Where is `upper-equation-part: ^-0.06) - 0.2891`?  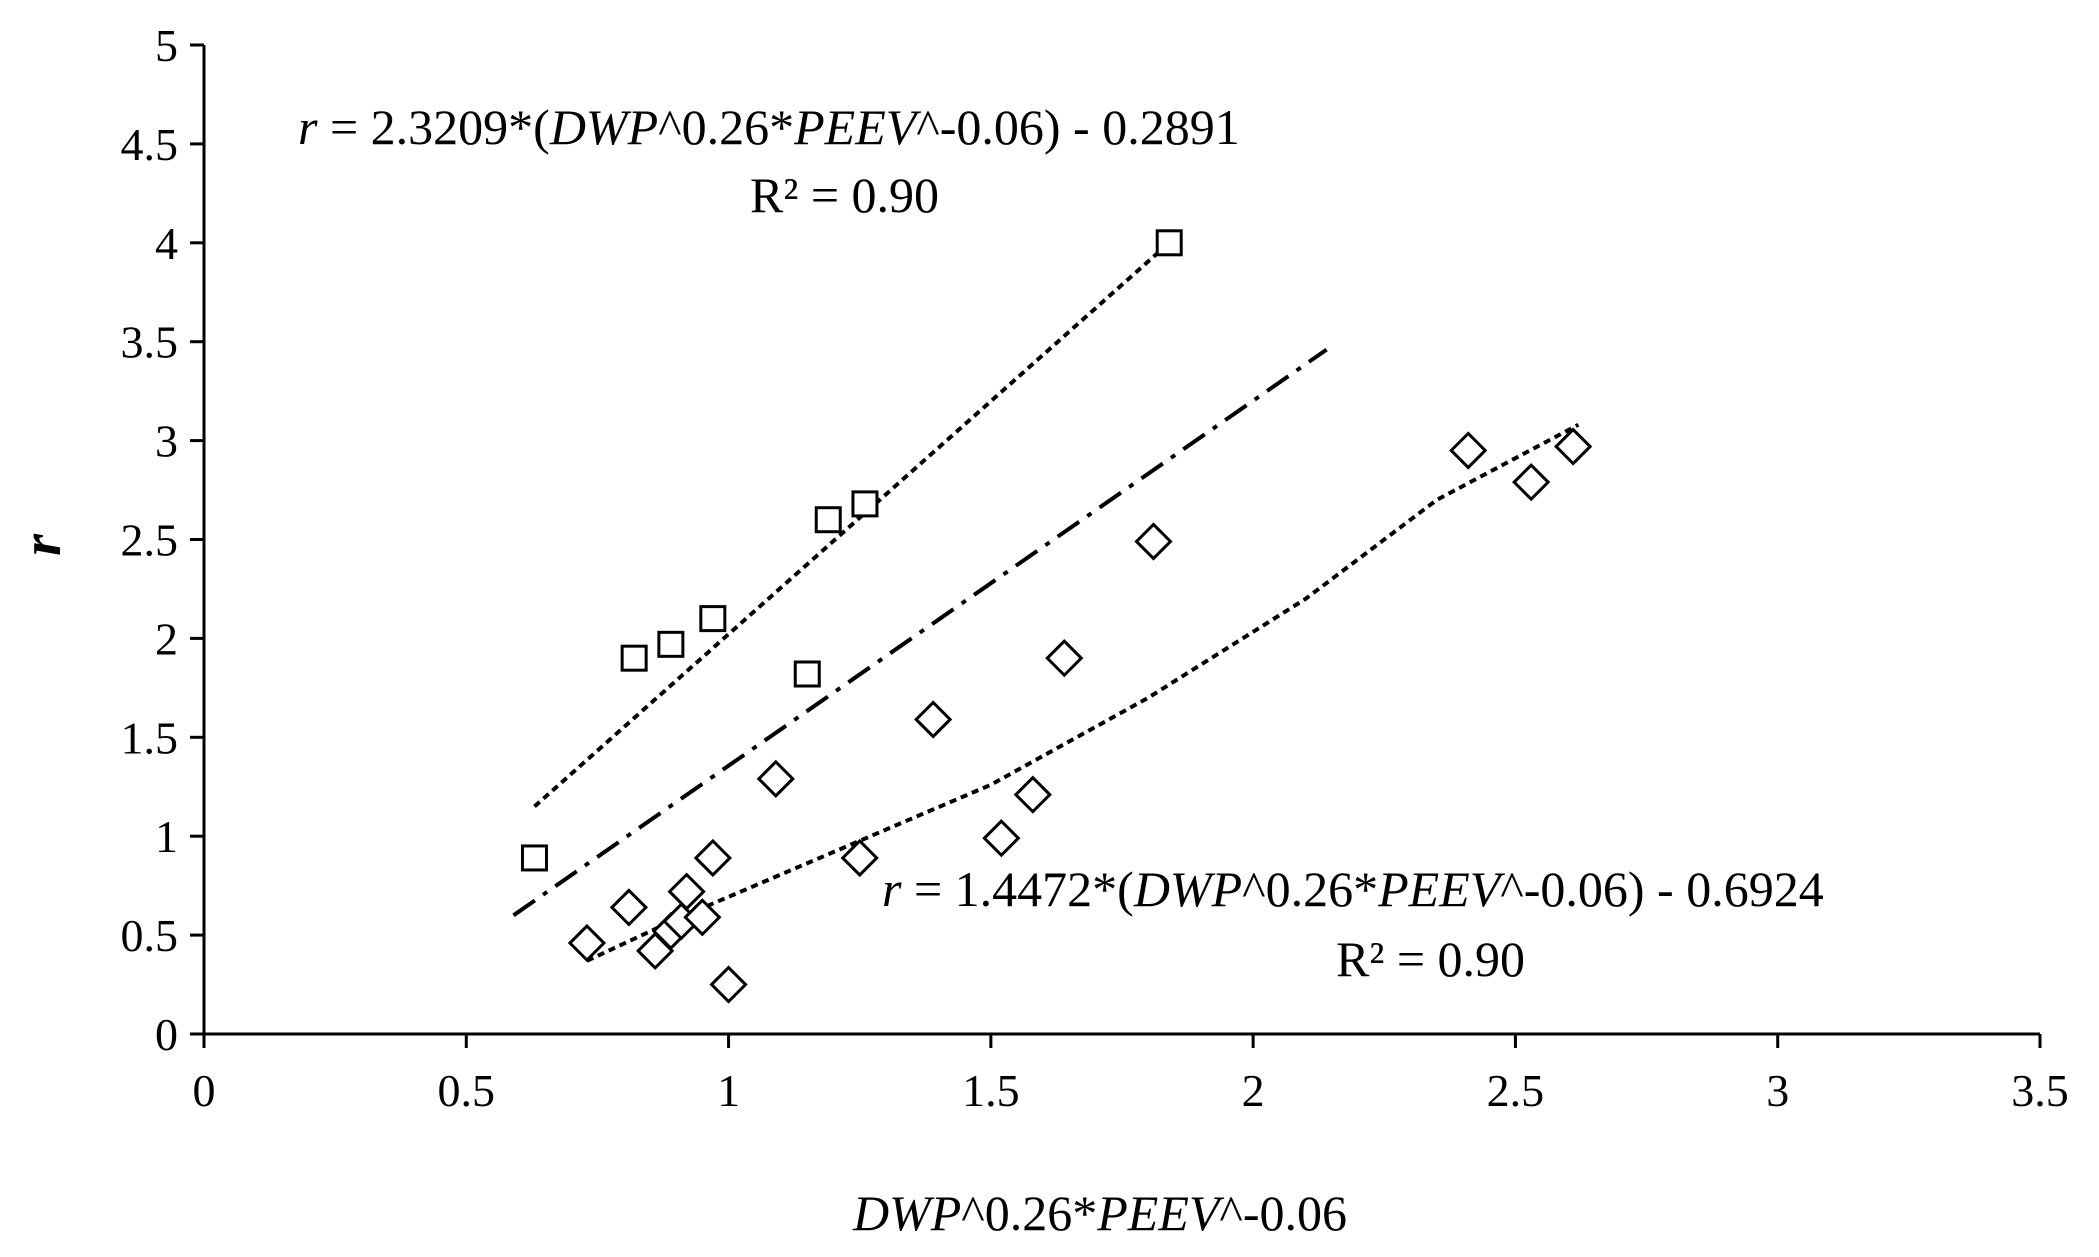 upper-equation-part: ^-0.06) - 0.2891 is located at coordinates (1077, 127).